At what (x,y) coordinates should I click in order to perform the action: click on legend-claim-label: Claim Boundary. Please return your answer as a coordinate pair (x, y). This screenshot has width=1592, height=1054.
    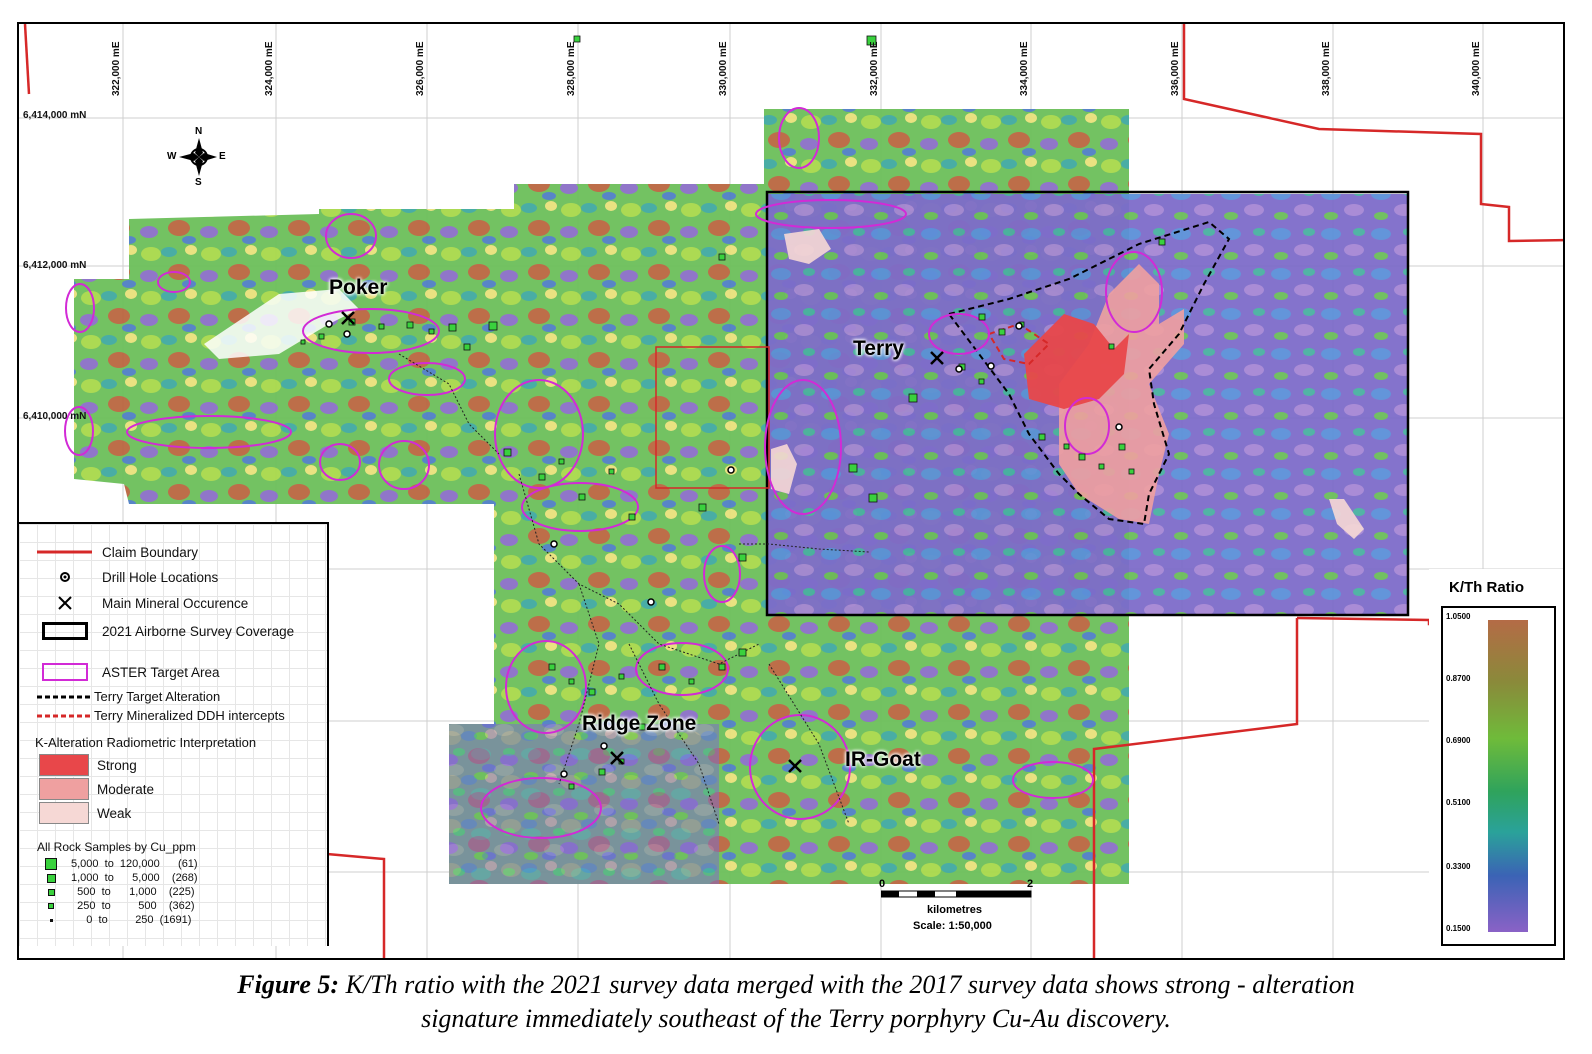
    Looking at the image, I should click on (150, 552).